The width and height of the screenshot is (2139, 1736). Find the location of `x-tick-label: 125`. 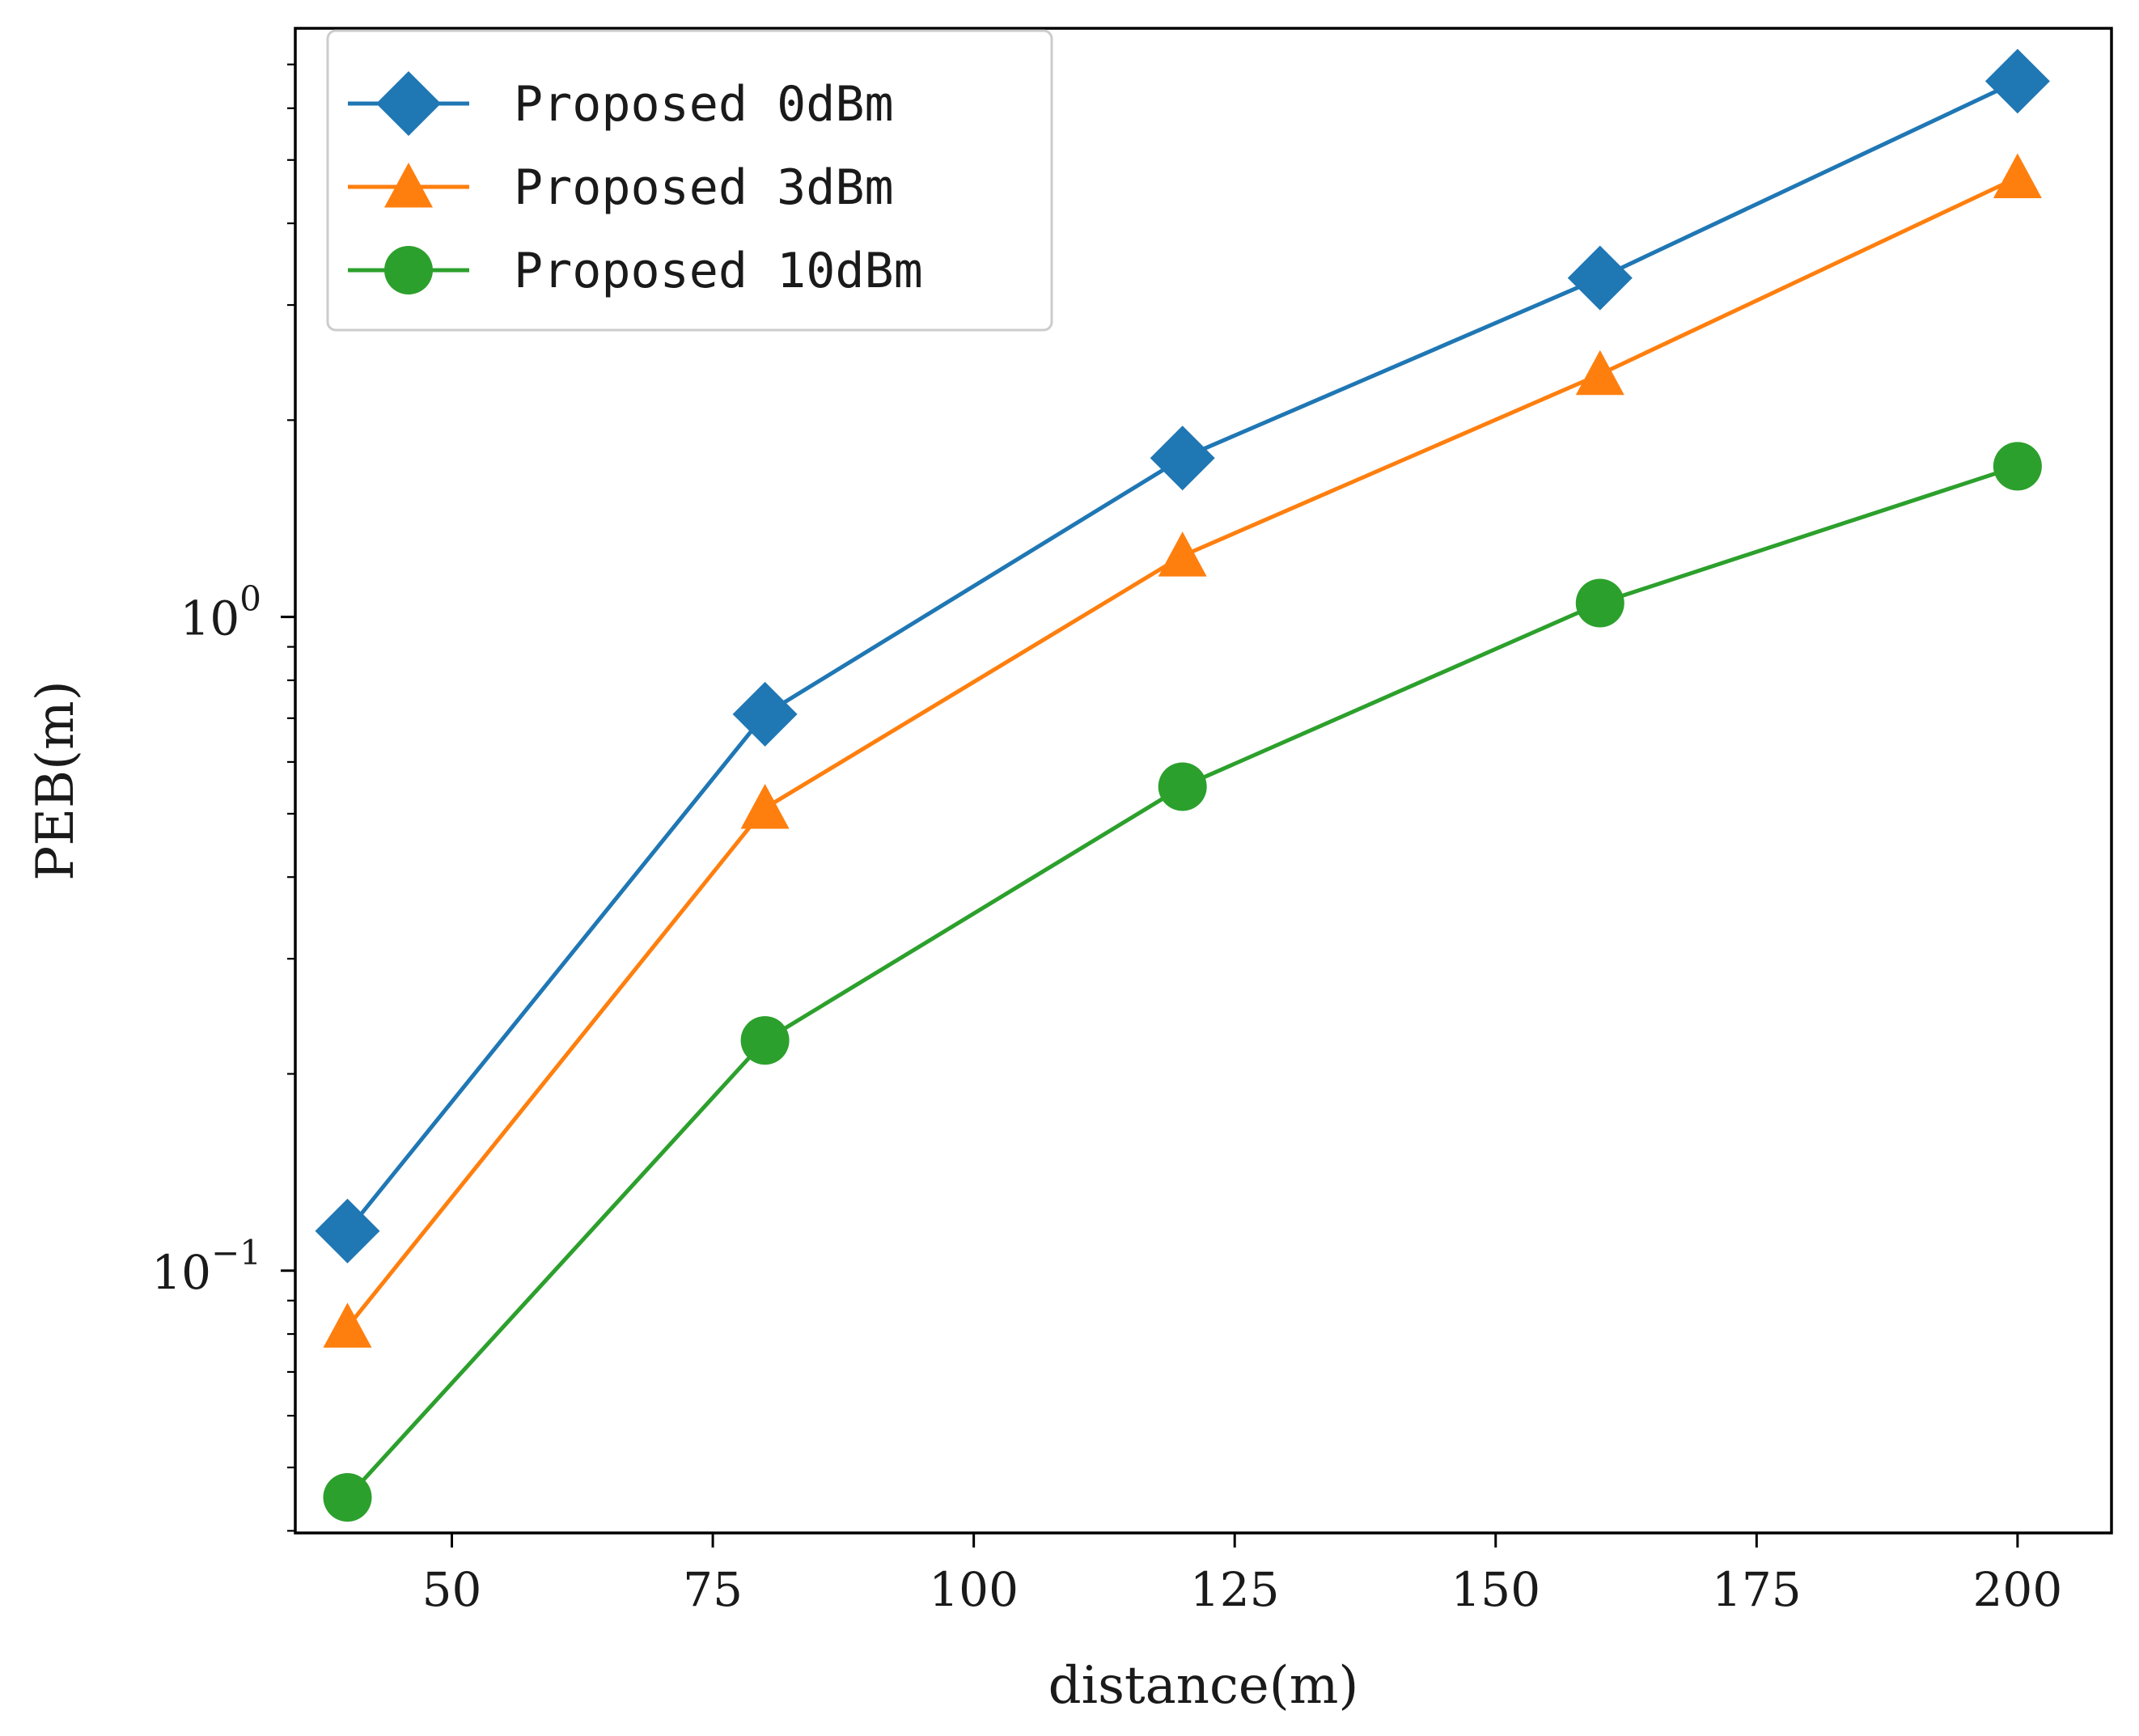

x-tick-label: 125 is located at coordinates (1235, 1589).